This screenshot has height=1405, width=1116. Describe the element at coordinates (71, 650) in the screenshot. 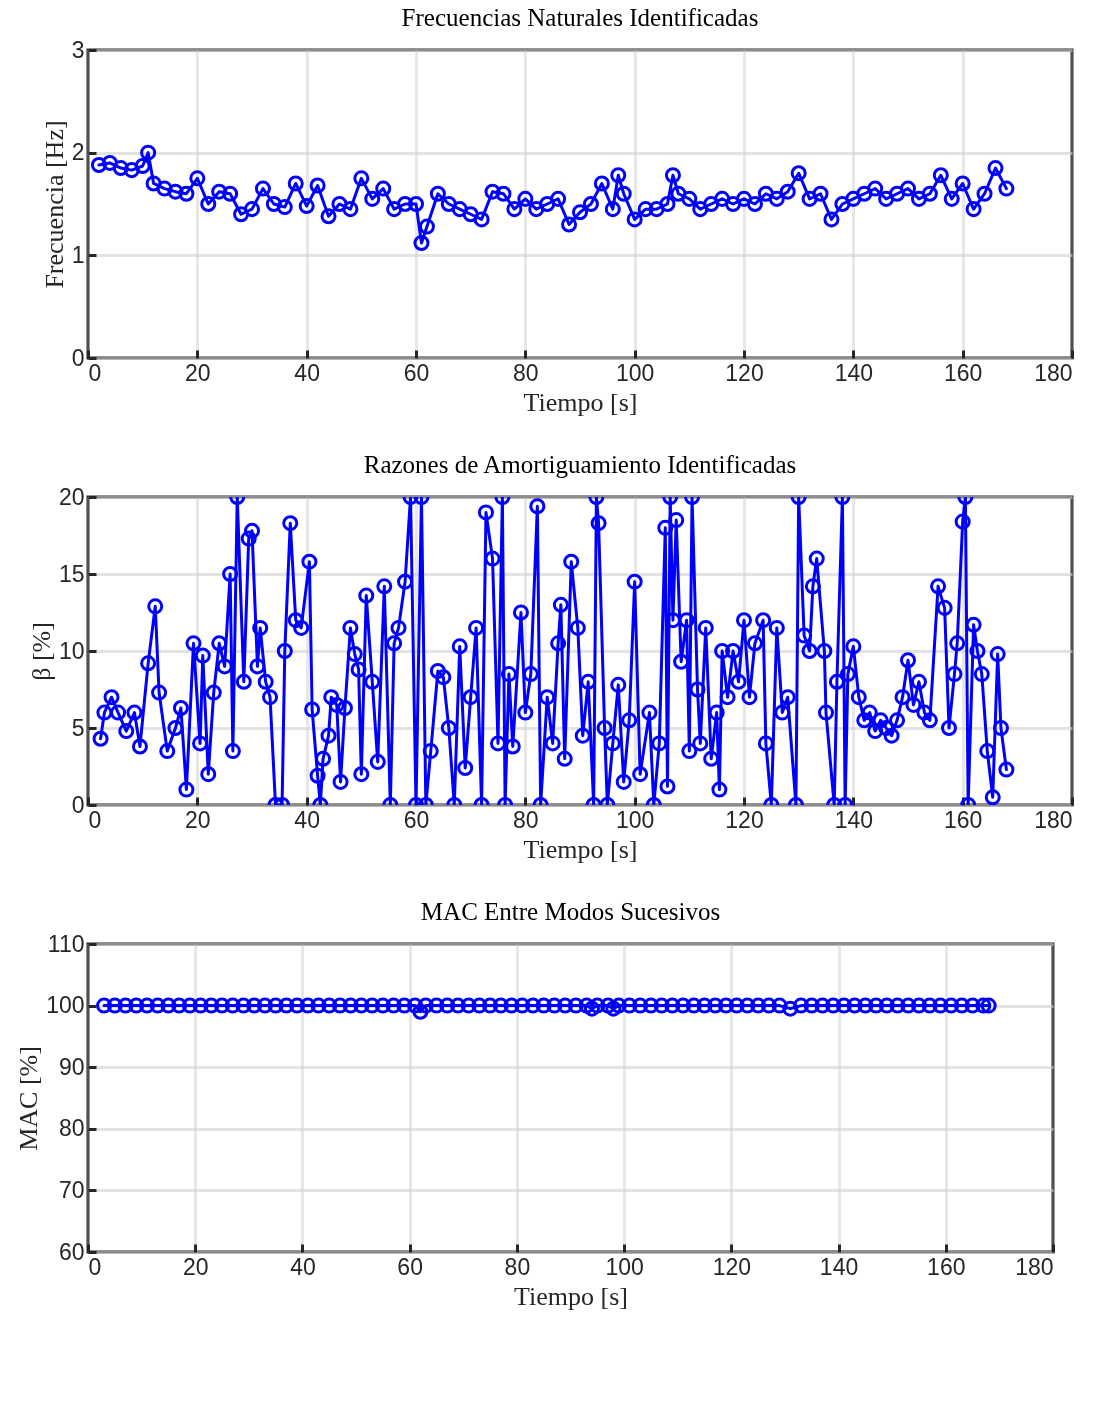

I see `y-tick-label: 10` at that location.